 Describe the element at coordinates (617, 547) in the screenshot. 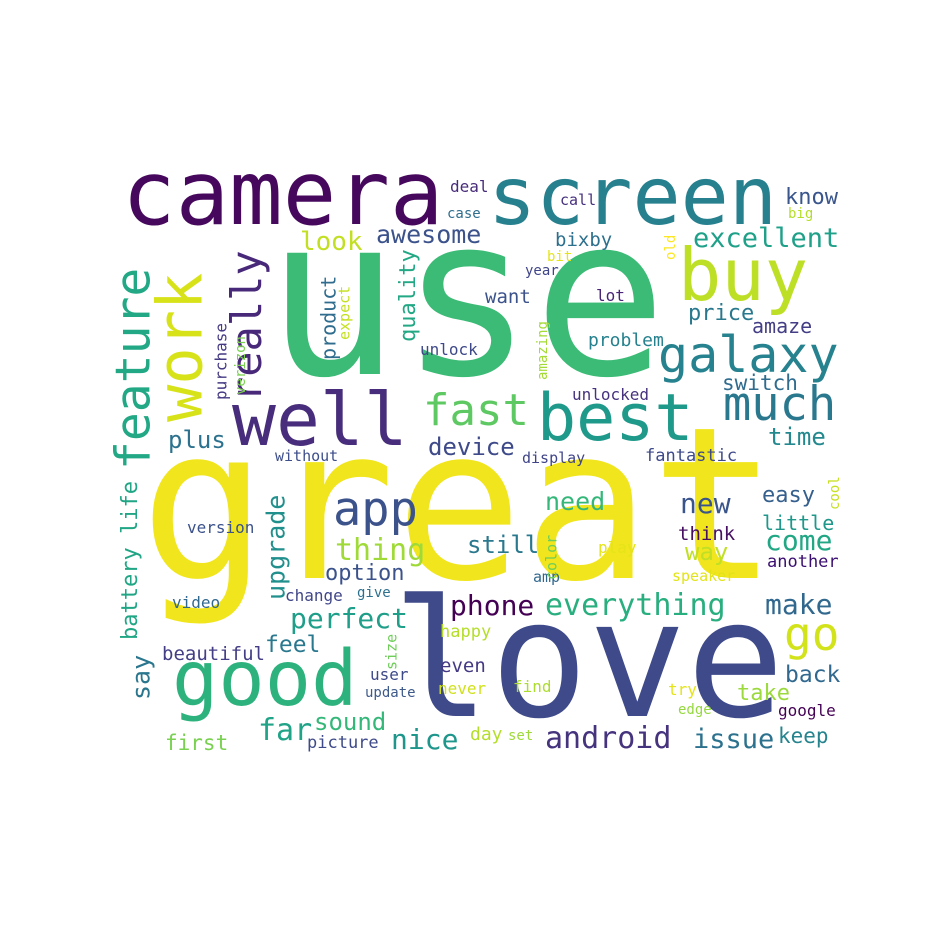

I see `word: play` at that location.